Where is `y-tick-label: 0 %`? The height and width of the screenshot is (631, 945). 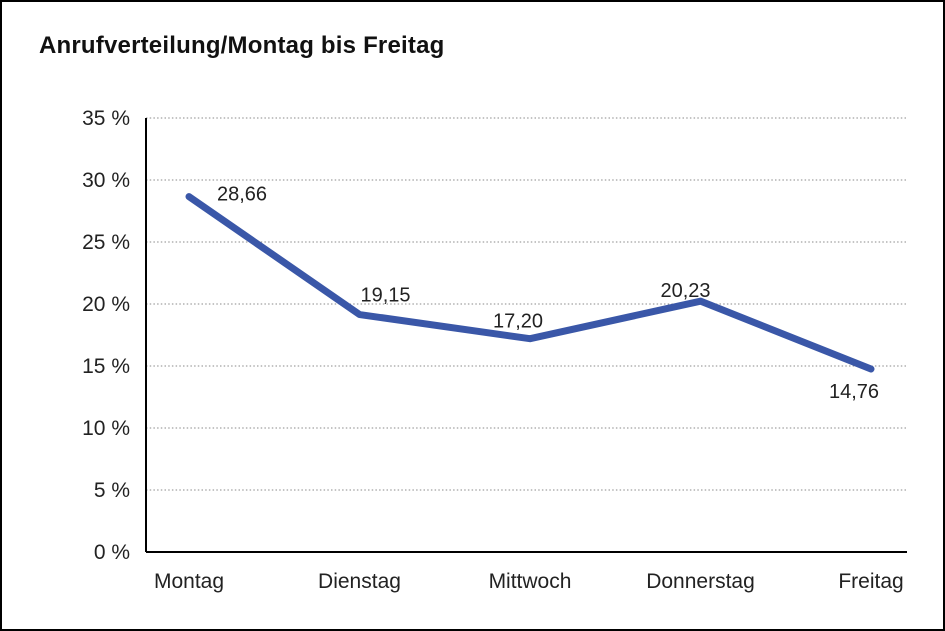
y-tick-label: 0 % is located at coordinates (112, 552).